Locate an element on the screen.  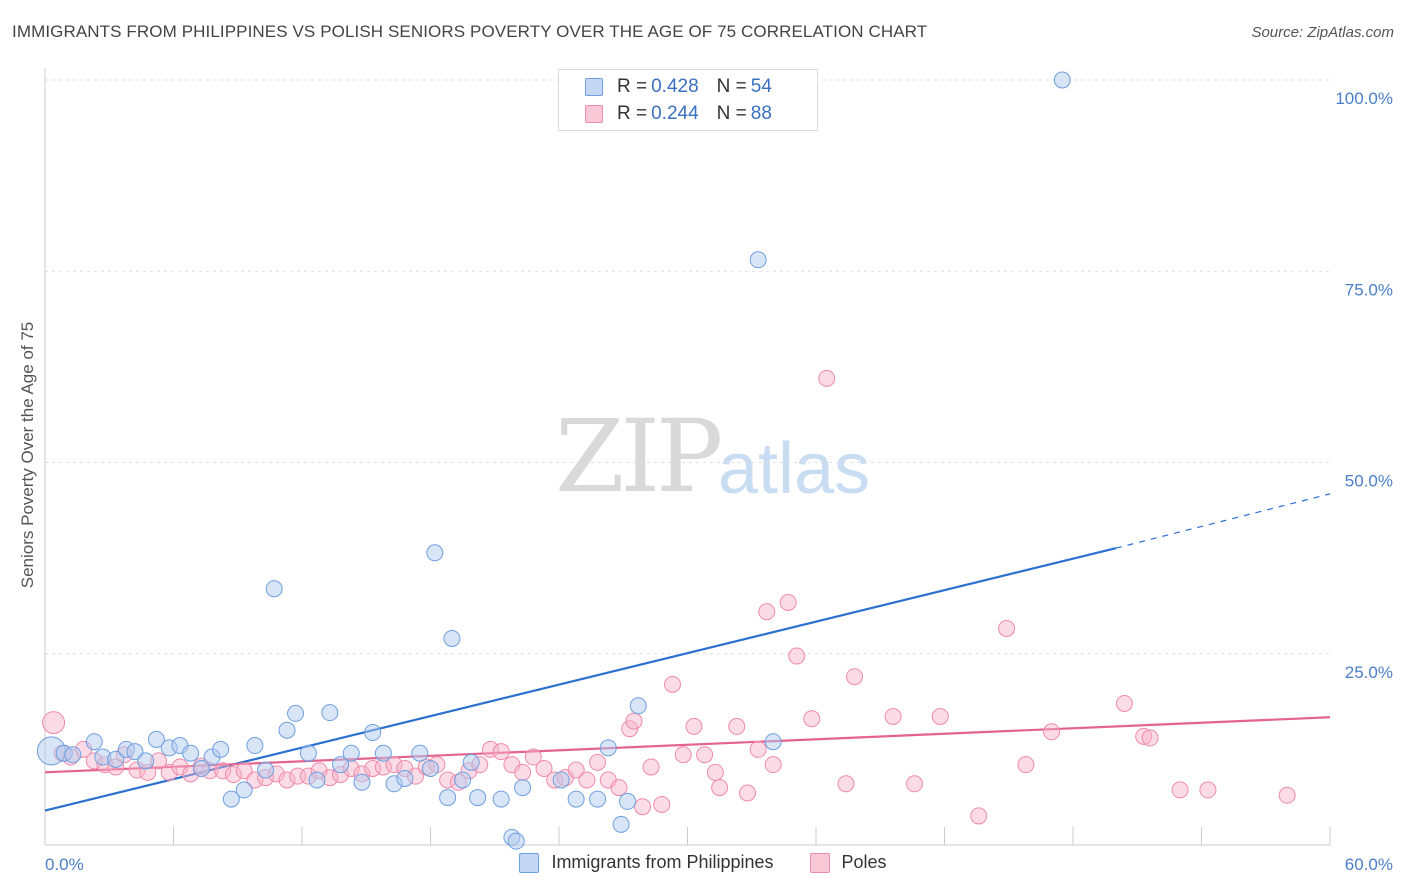
legend-item-poles: Poles is located at coordinates (848, 862).